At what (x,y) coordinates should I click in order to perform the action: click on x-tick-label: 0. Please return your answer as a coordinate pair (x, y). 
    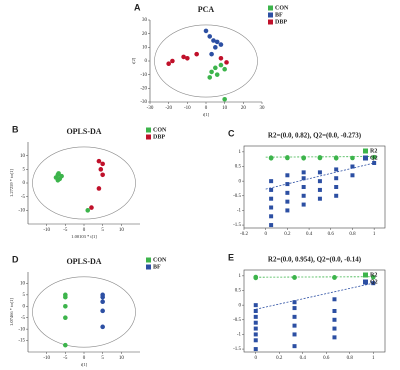
    Looking at the image, I should click on (256, 358).